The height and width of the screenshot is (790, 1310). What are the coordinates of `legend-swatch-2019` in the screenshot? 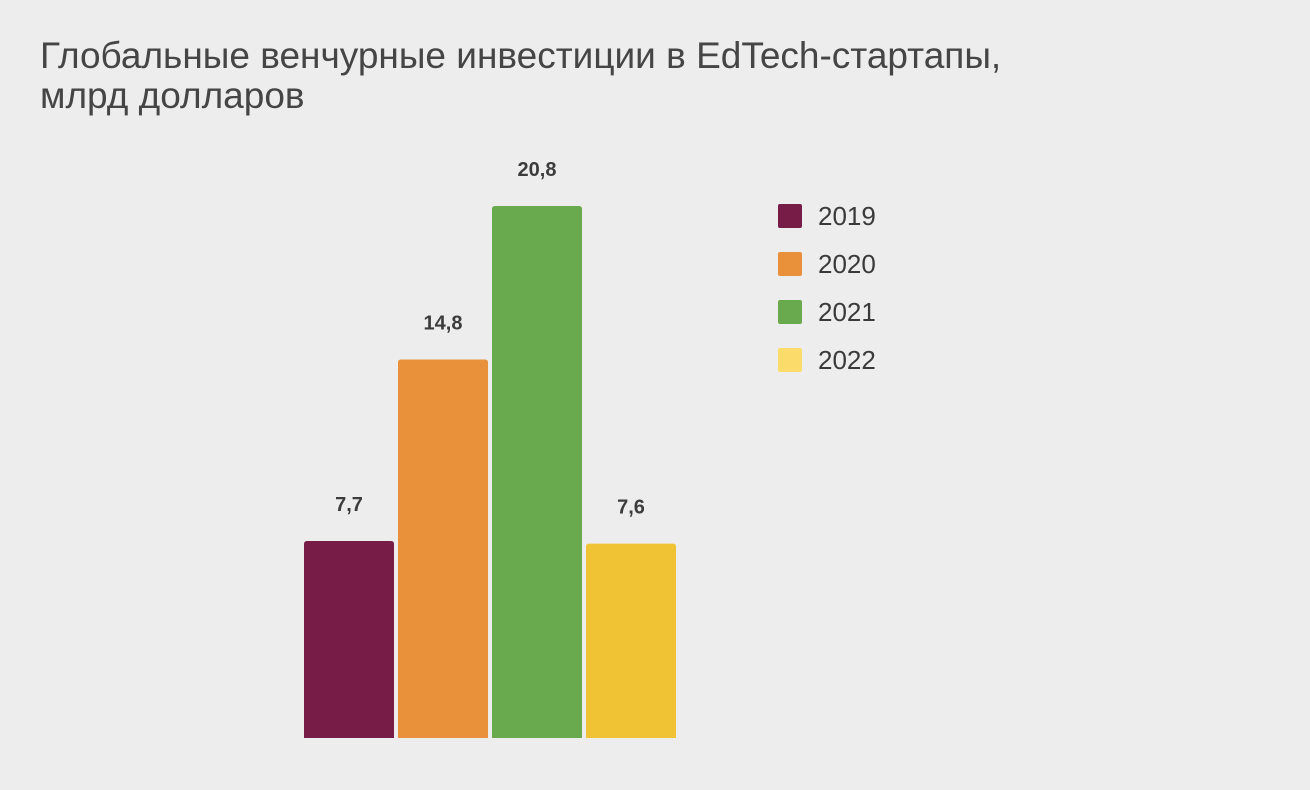 It's located at (790, 216).